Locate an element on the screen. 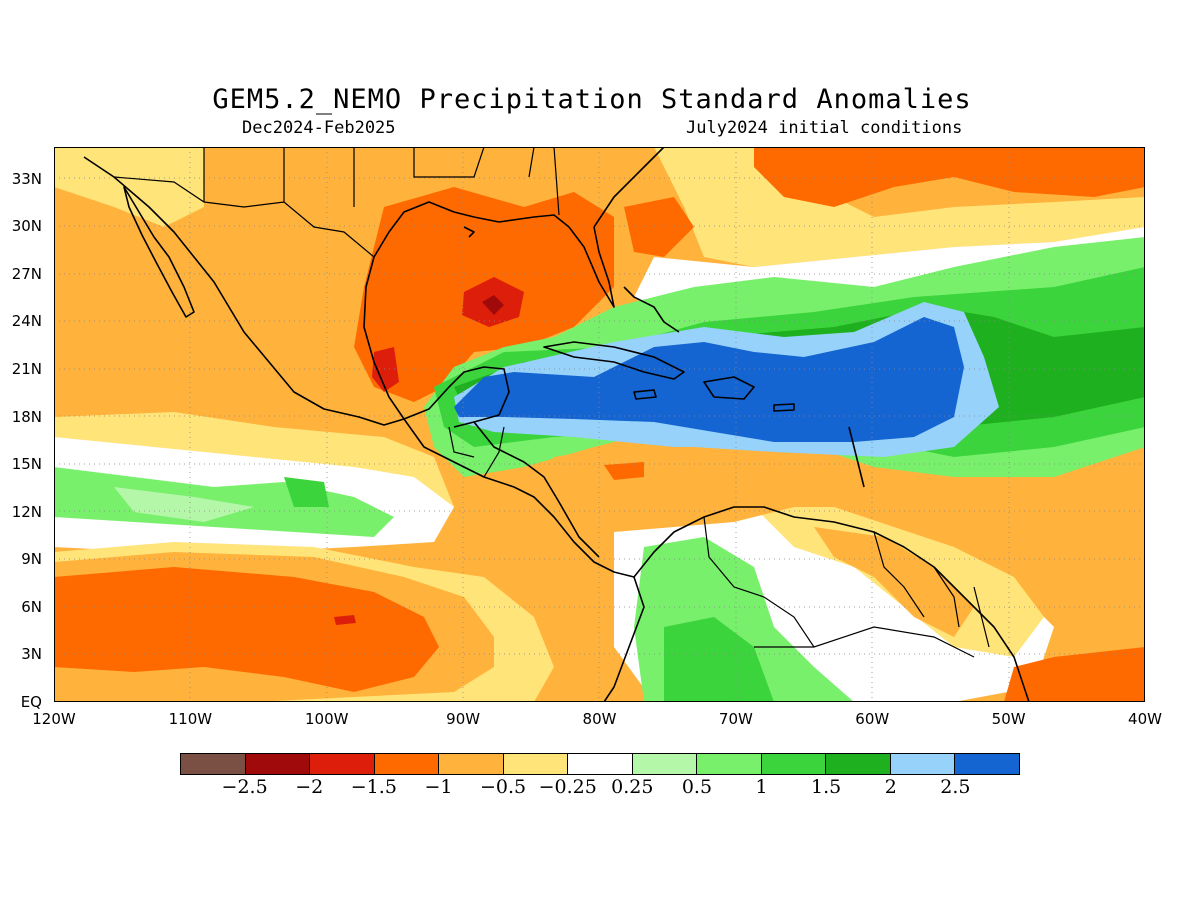  lon-label: 110W is located at coordinates (190, 719).